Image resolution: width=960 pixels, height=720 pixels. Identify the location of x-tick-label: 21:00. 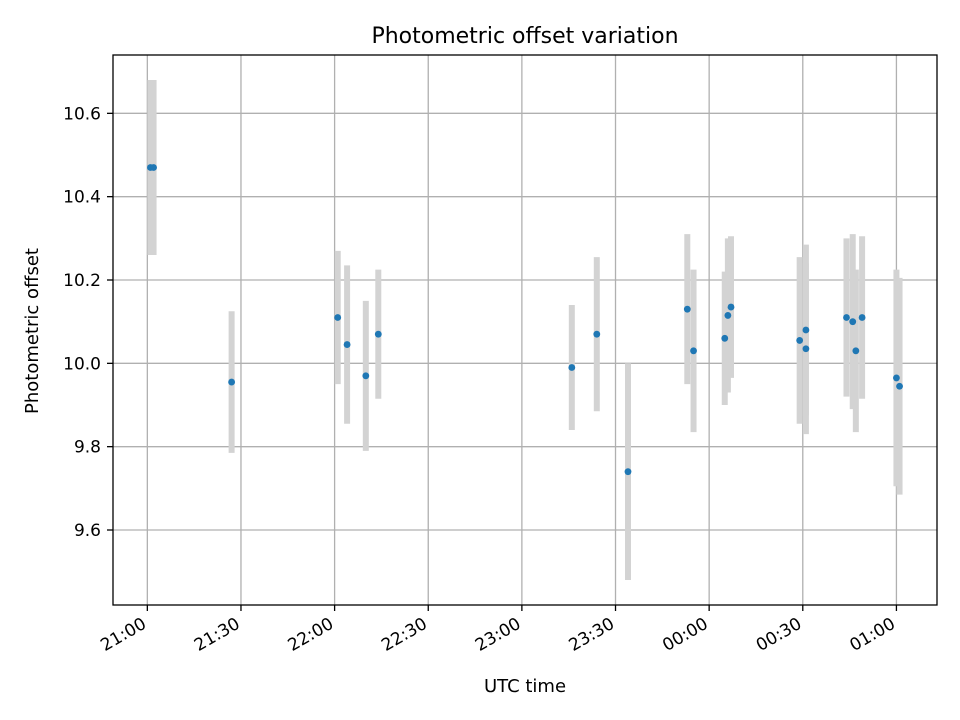
(123, 635).